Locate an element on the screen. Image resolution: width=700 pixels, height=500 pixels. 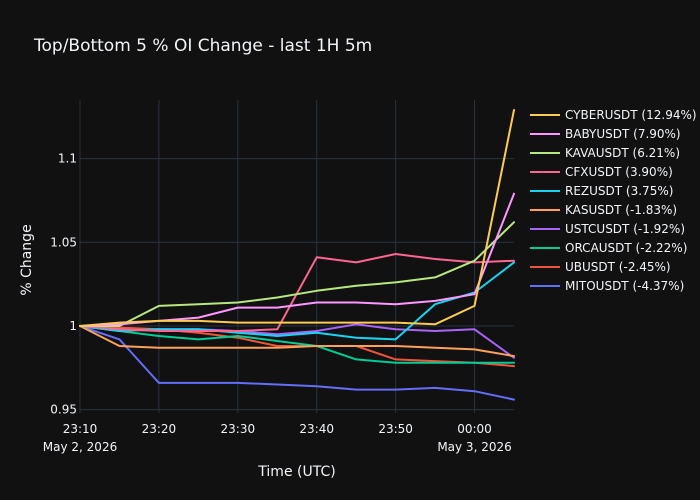
legend-item: USTCUSDT (-1.92%) is located at coordinates (607, 229).